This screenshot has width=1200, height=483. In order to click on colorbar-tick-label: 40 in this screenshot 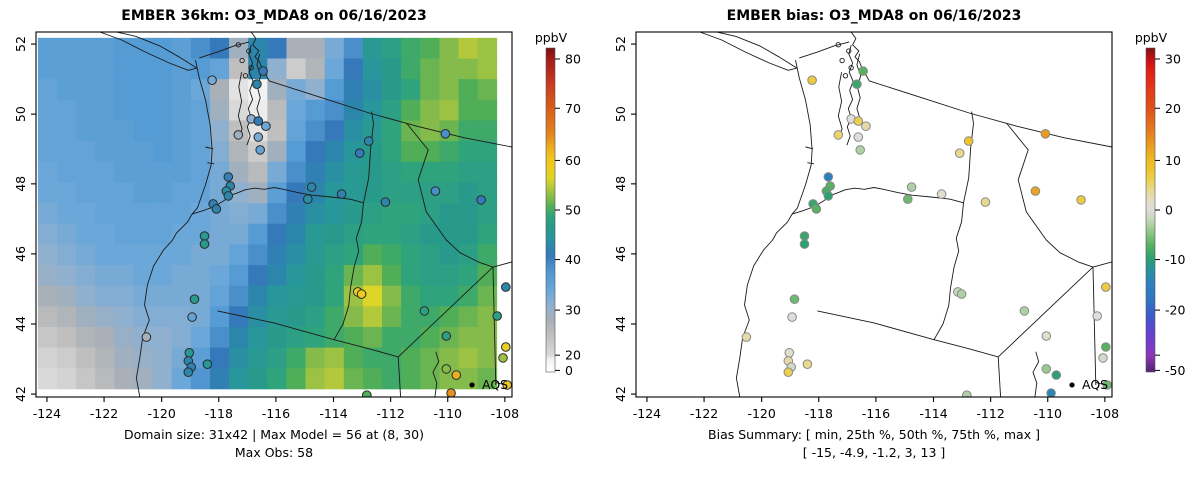, I will do `click(573, 259)`.